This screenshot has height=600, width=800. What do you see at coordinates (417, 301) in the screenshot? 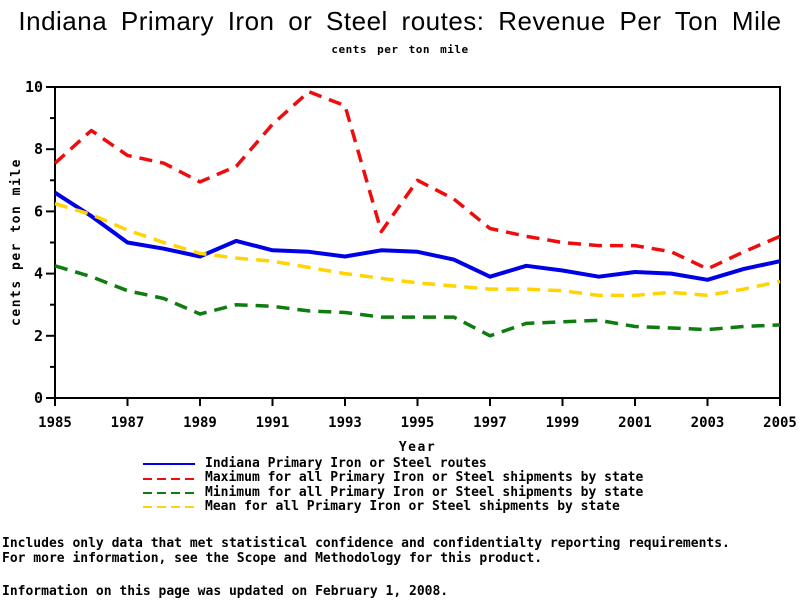
I see `series-line-minimum-by-state` at bounding box center [417, 301].